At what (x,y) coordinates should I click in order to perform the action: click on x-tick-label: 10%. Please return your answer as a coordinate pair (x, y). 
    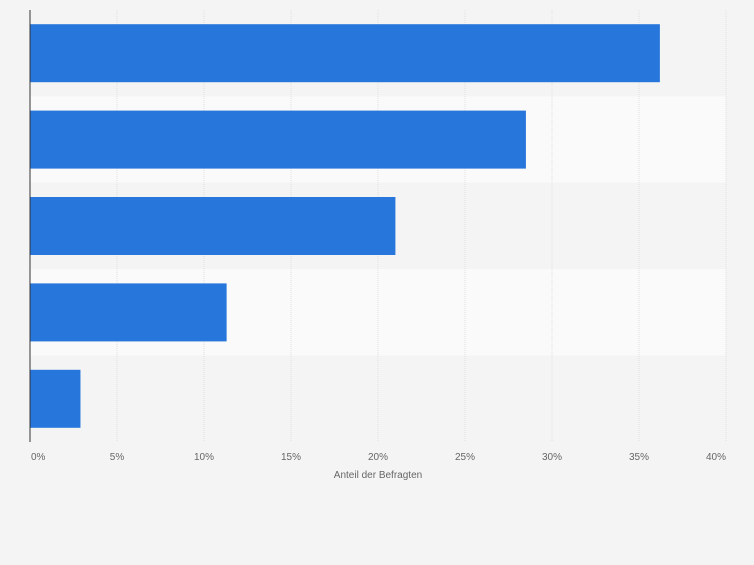
    Looking at the image, I should click on (204, 457).